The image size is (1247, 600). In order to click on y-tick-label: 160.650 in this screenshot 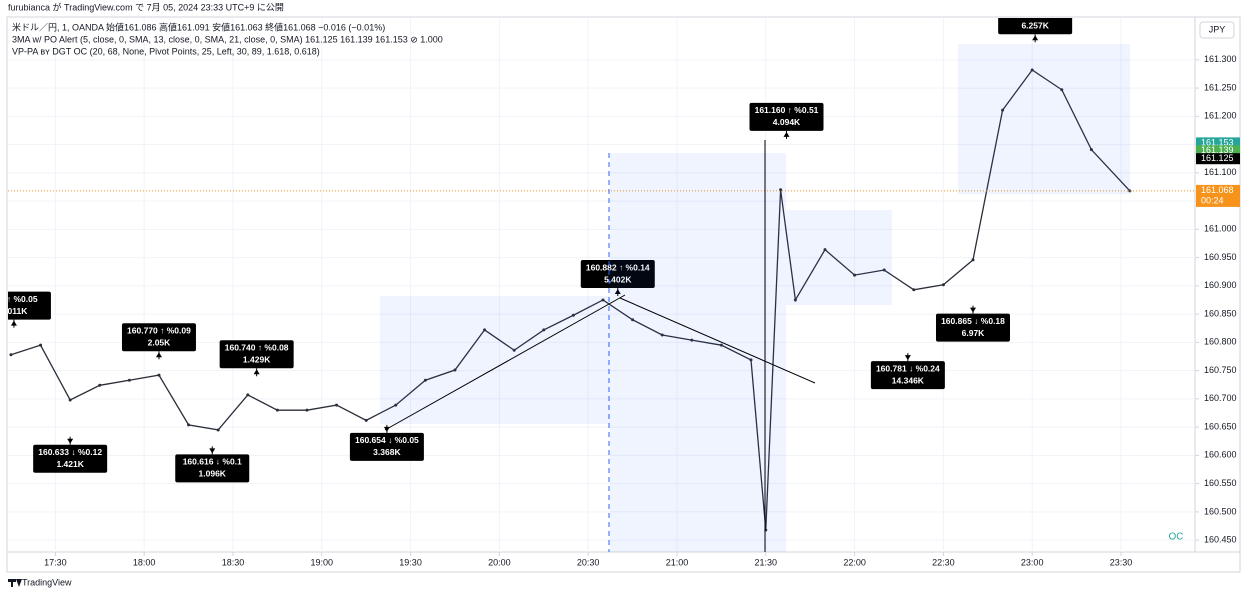, I will do `click(1220, 426)`.